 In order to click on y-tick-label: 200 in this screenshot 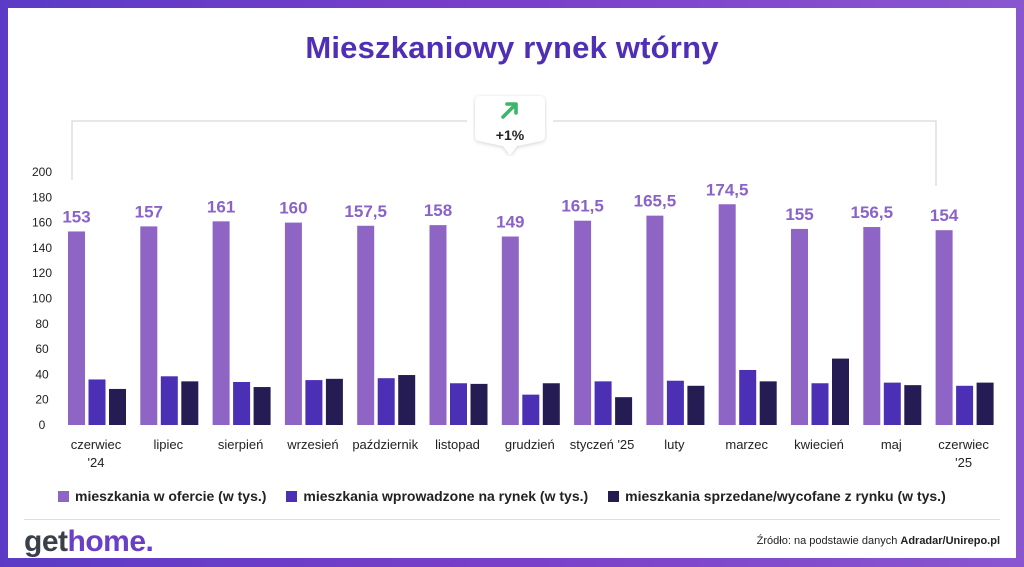, I will do `click(42, 172)`.